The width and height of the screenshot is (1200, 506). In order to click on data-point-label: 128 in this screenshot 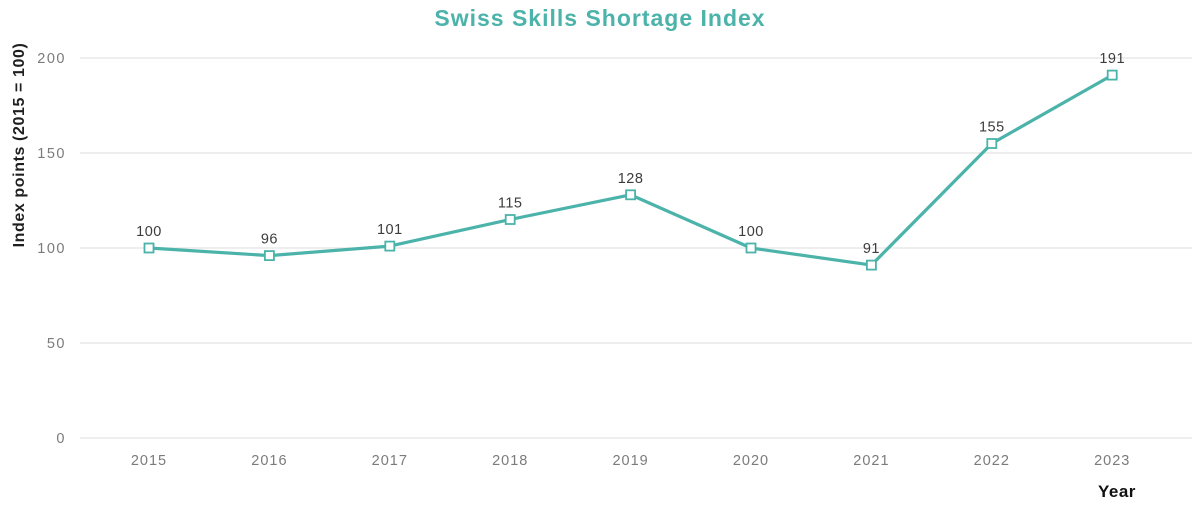, I will do `click(631, 179)`.